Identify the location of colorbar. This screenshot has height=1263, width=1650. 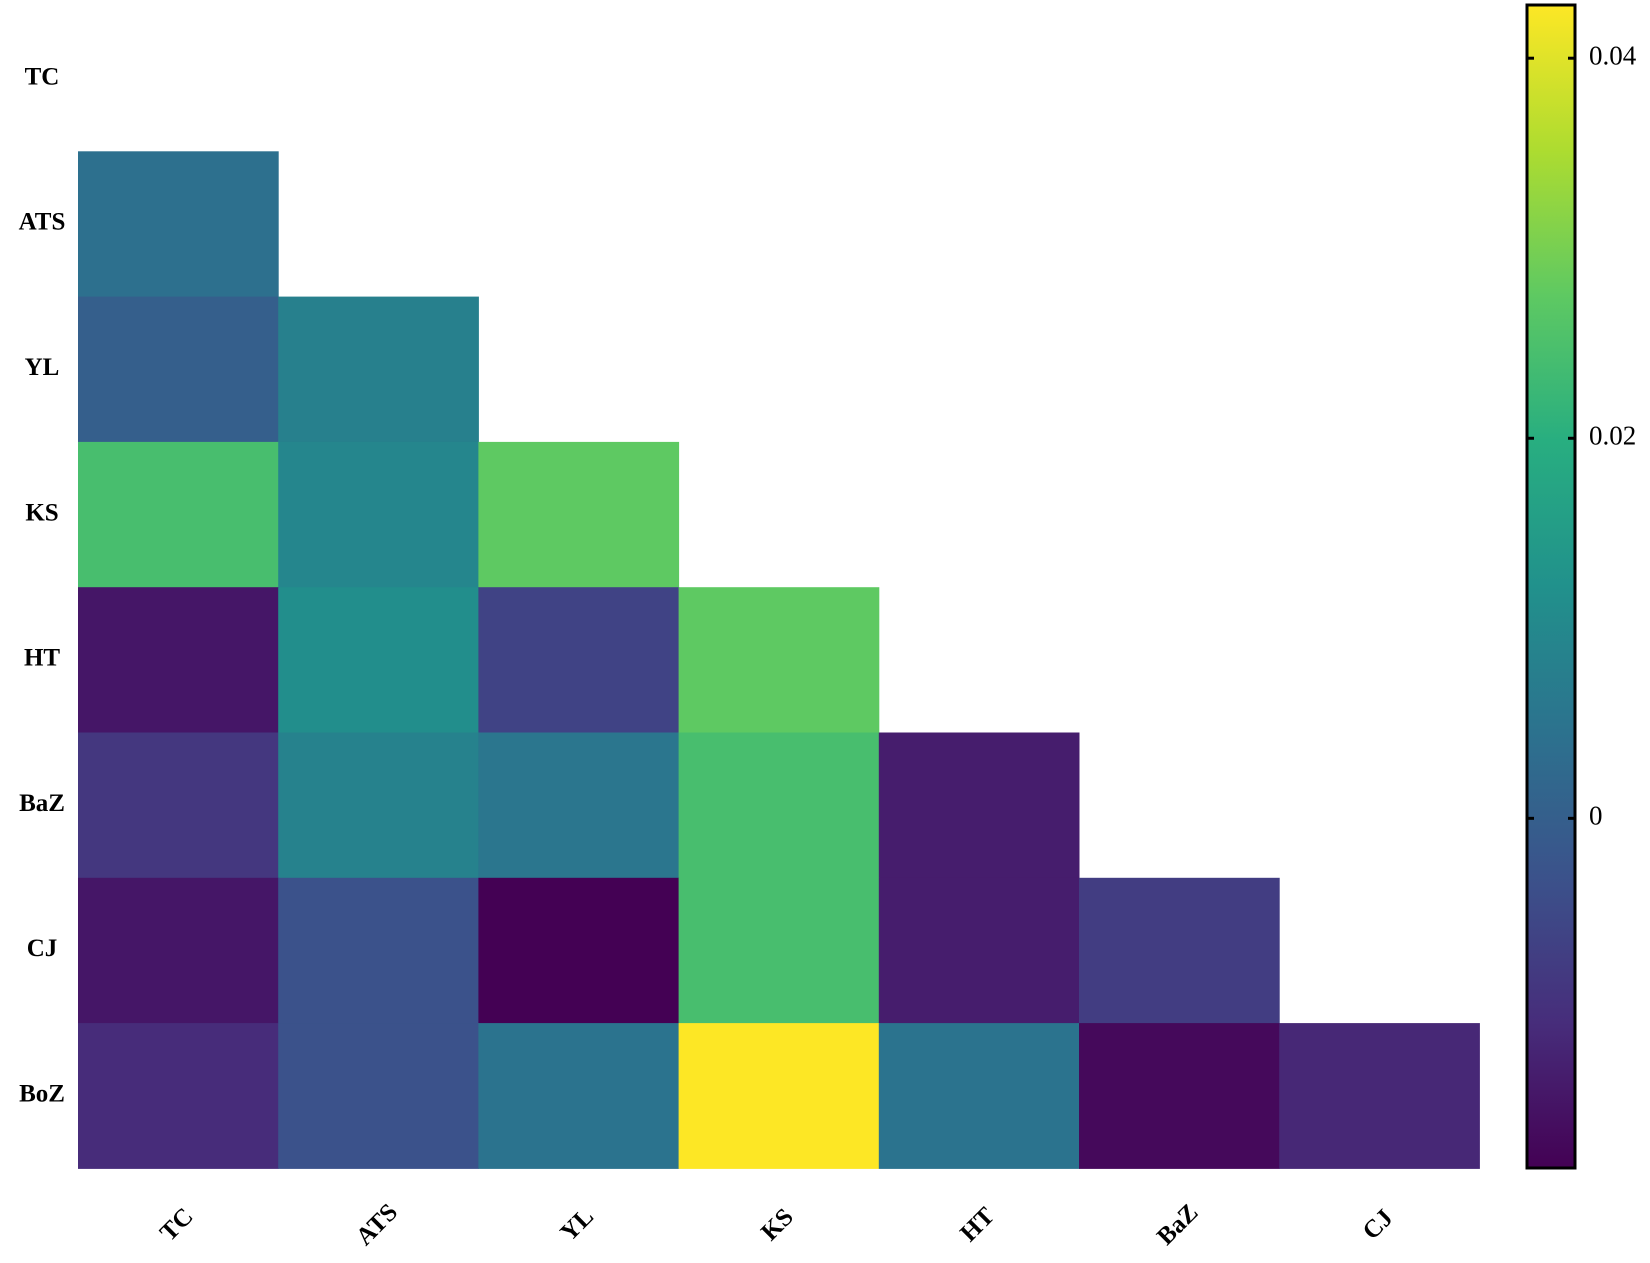
(1551, 586).